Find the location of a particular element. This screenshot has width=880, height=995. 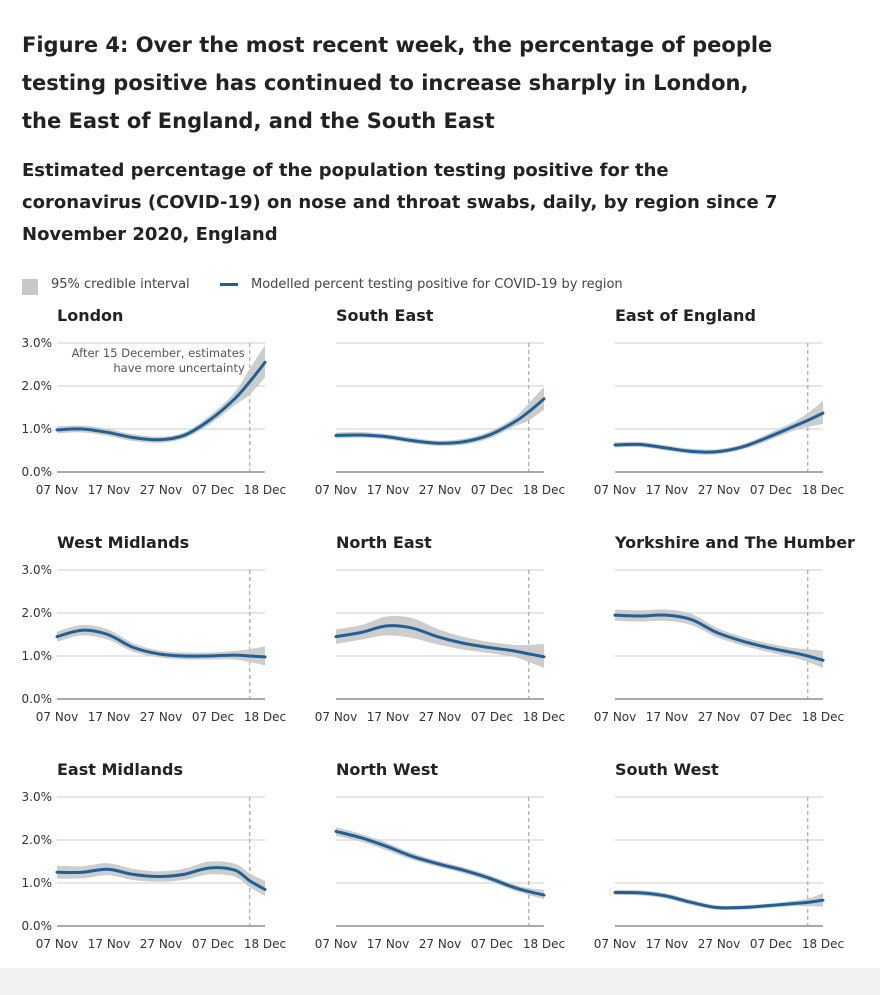

credible-interval-label: 95% credible interval is located at coordinates (120, 284).